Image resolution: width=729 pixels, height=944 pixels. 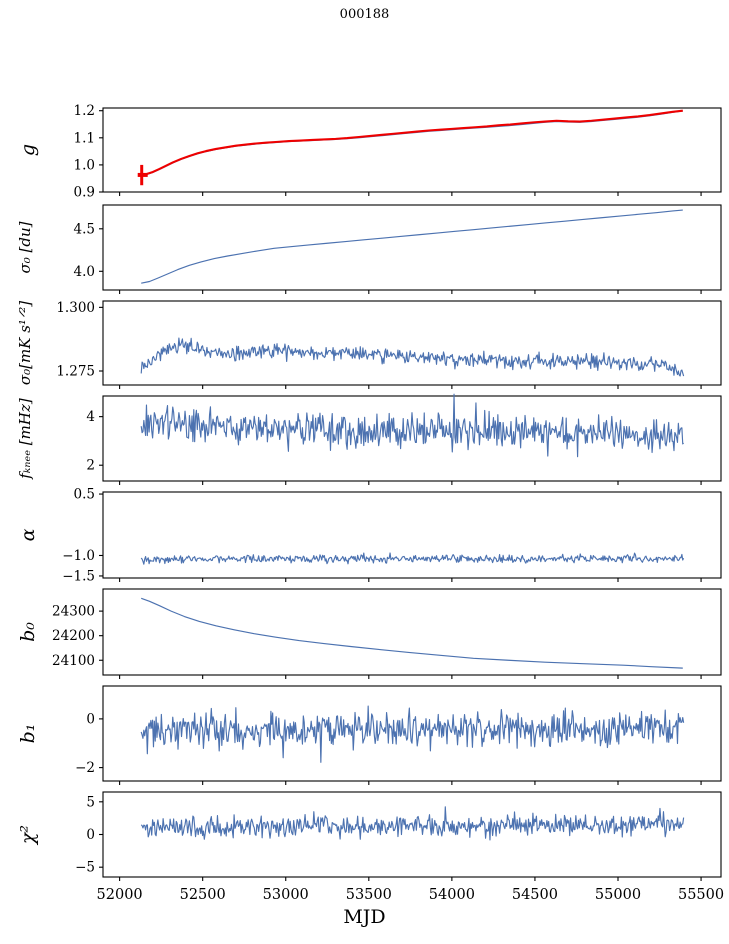 I want to click on y-tick-label: −1.0, so click(x=78, y=556).